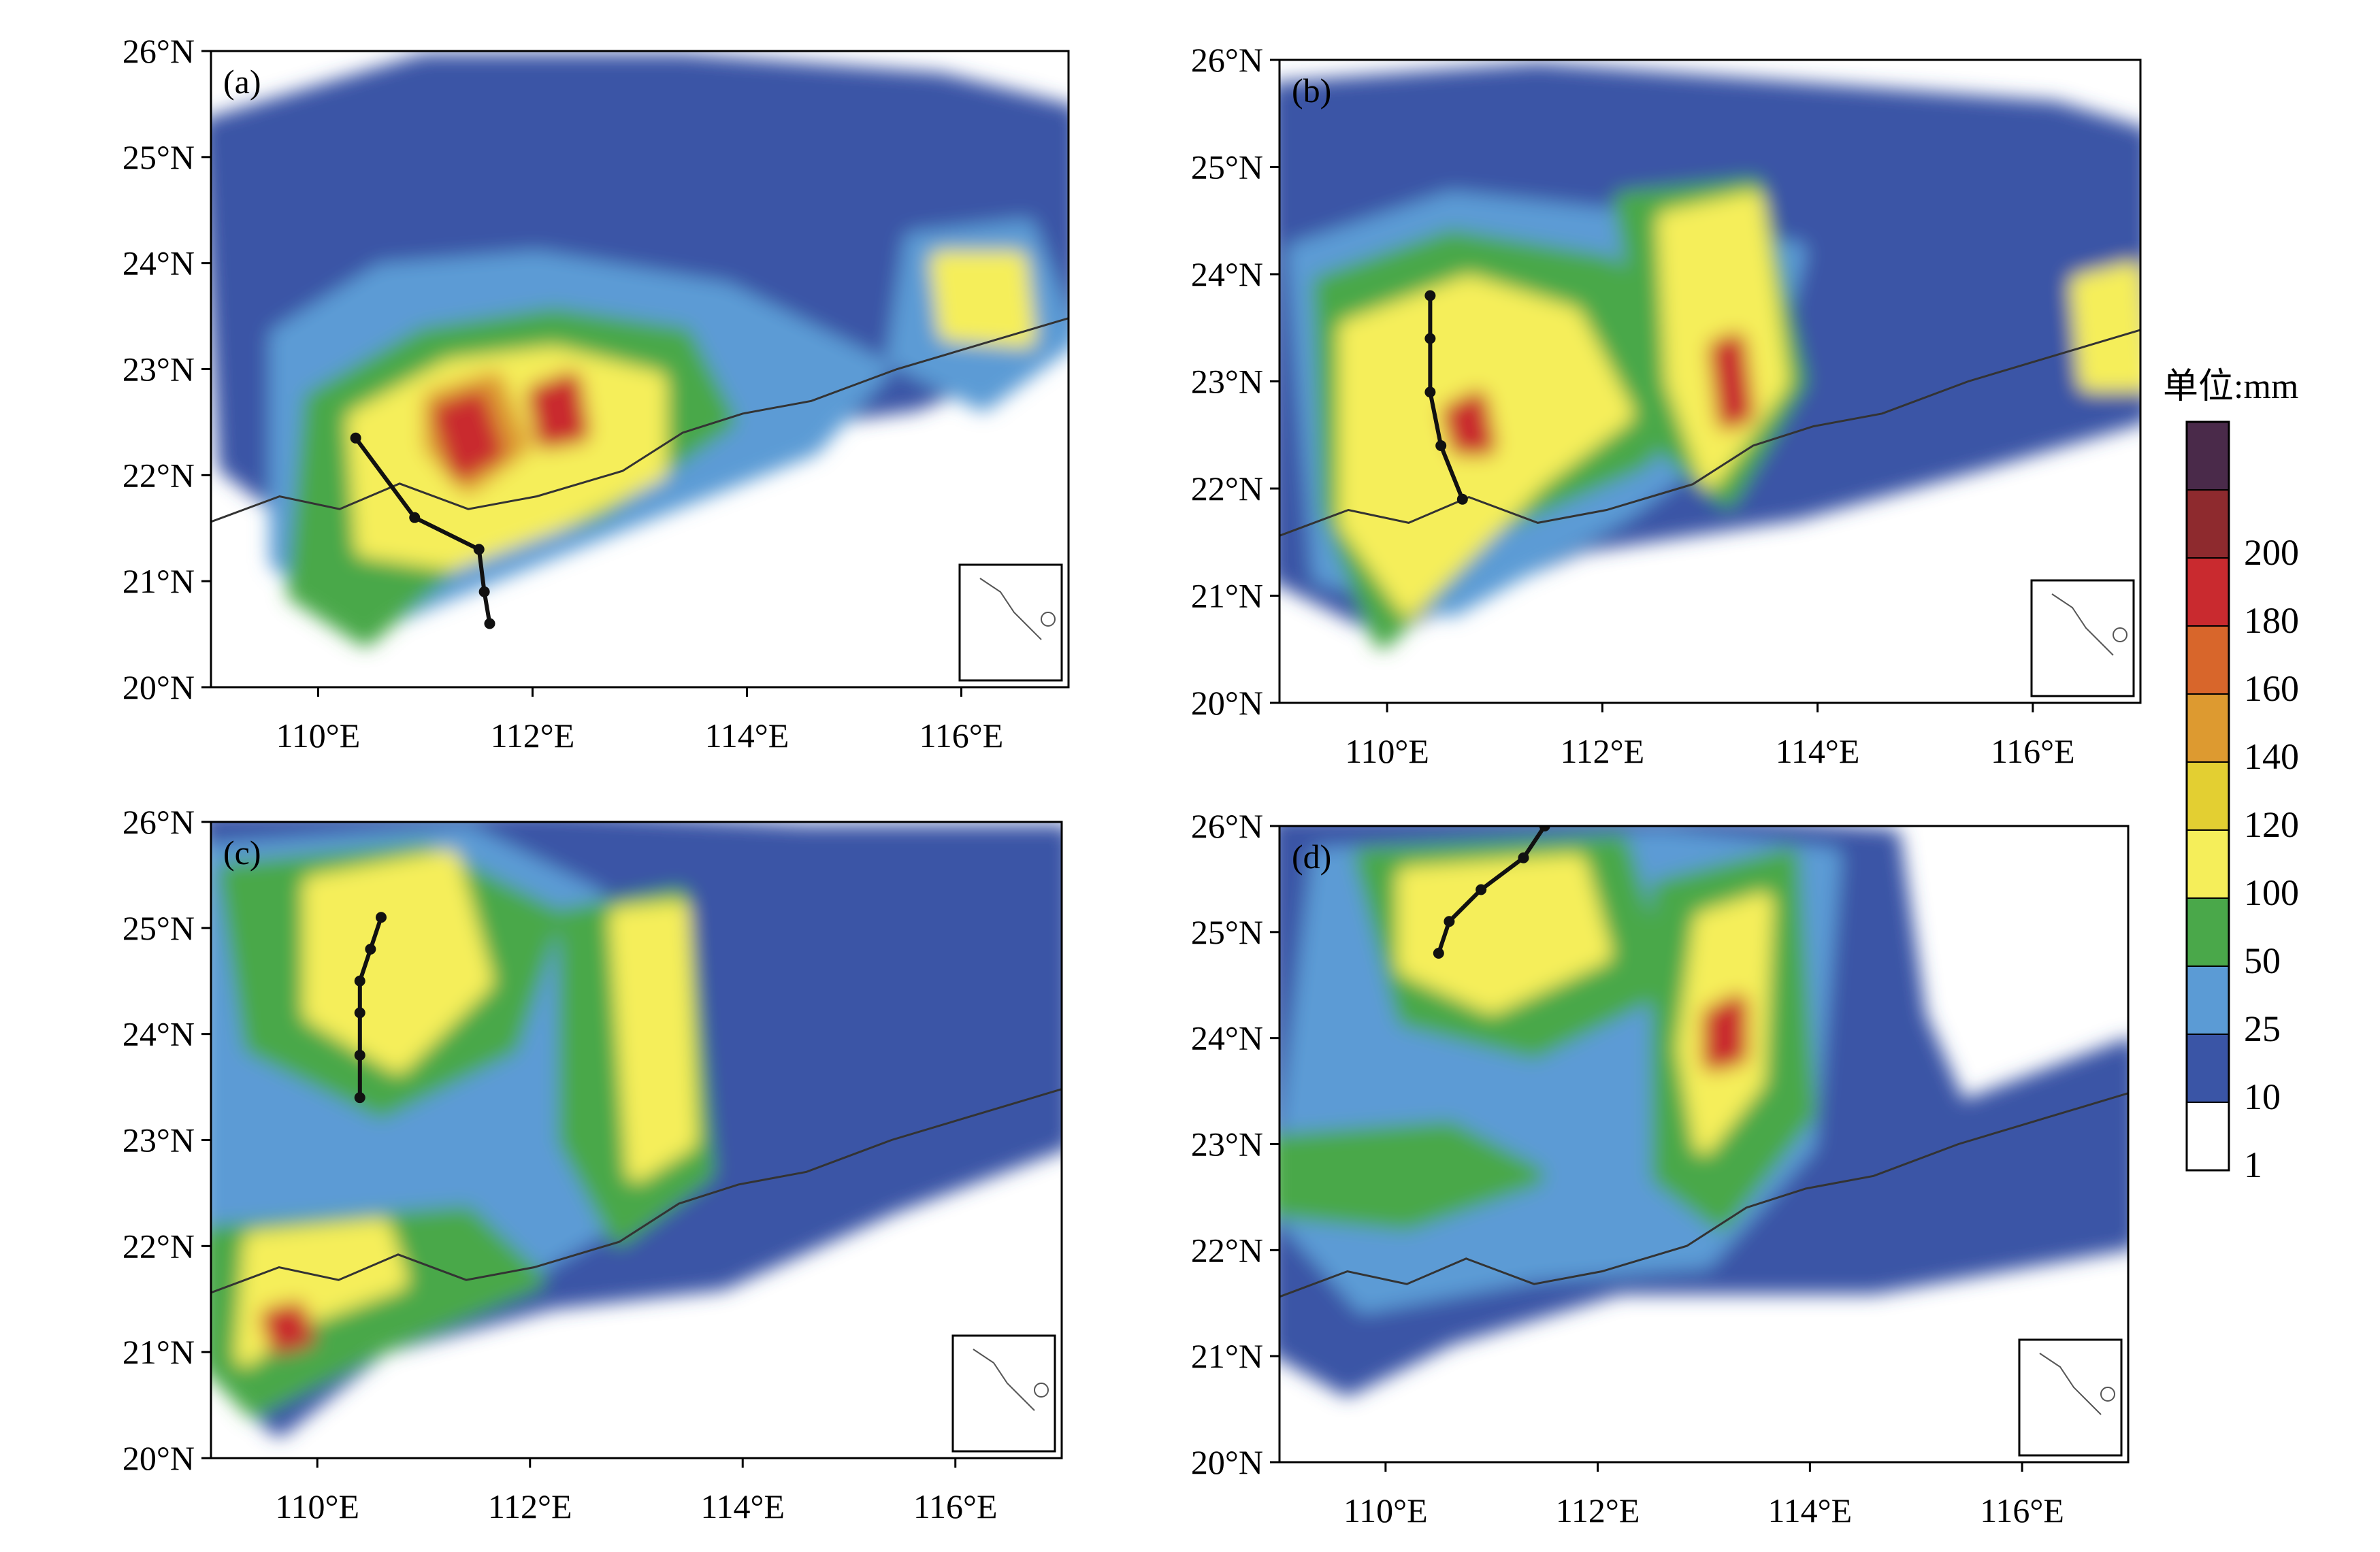 This screenshot has height=1552, width=2380. What do you see at coordinates (2271, 621) in the screenshot?
I see `legend-tick-label: 180` at bounding box center [2271, 621].